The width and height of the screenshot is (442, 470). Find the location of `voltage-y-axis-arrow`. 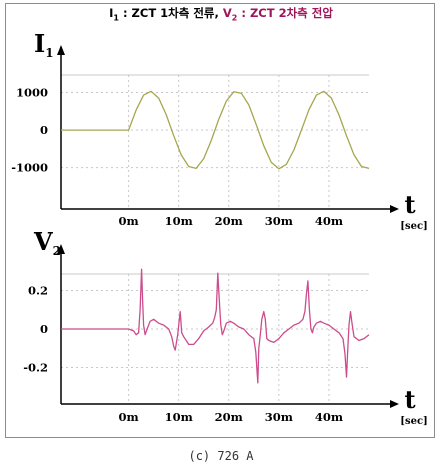

voltage-y-axis-arrow is located at coordinates (61, 249).